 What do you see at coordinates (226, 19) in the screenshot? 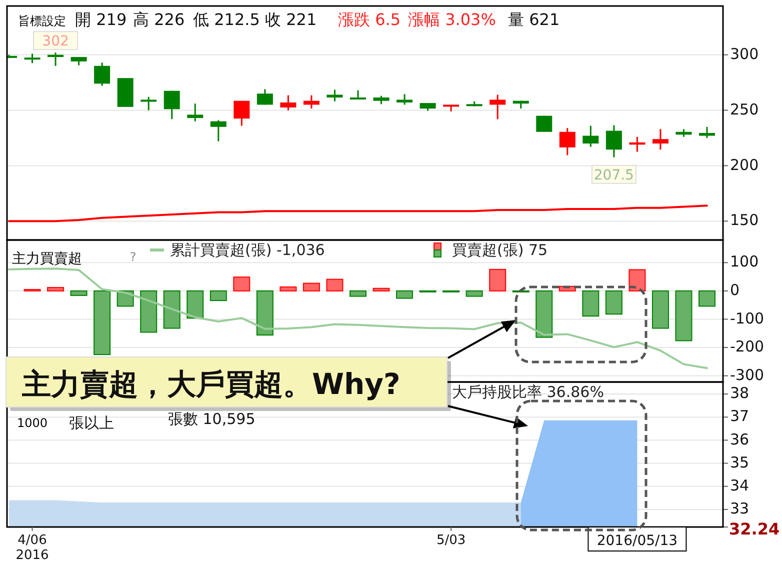
I see `annotation: 低 212.5` at bounding box center [226, 19].